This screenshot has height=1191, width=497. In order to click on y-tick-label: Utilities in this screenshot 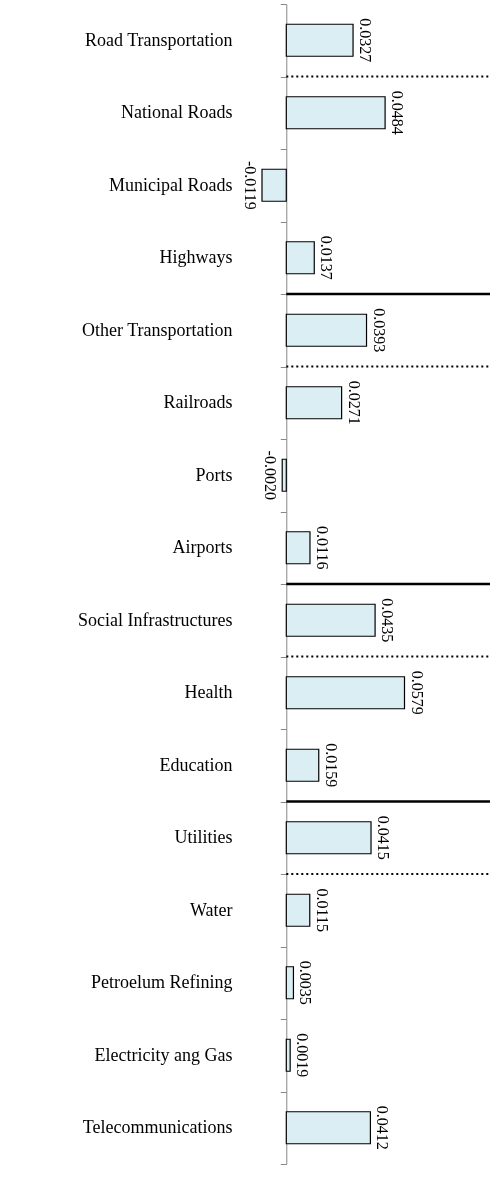, I will do `click(203, 837)`.